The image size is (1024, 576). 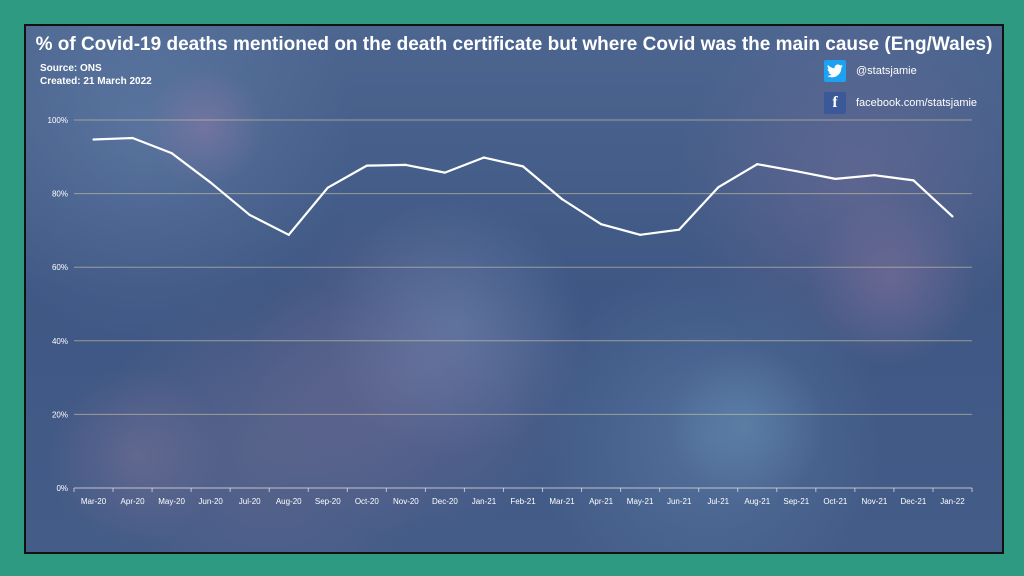 I want to click on x-tick-label: Jan-22, so click(x=952, y=501).